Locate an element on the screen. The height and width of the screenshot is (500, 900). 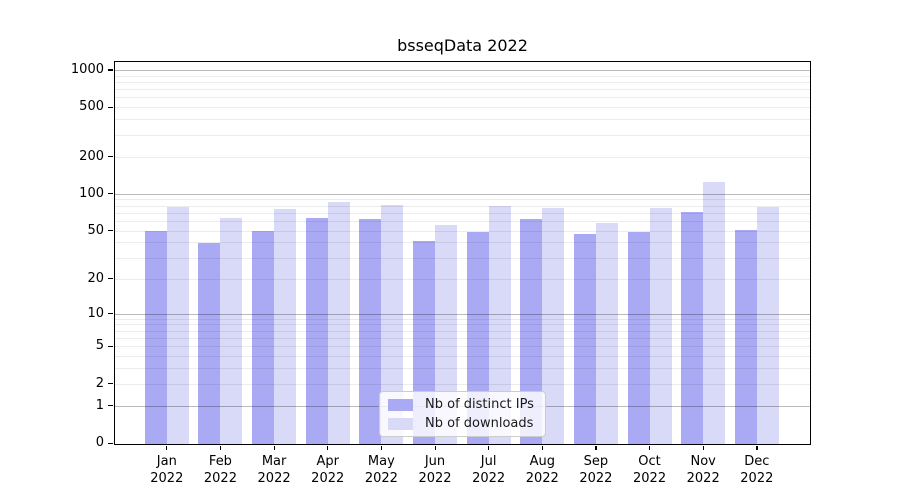
bar-downloads-feb is located at coordinates (231, 330).